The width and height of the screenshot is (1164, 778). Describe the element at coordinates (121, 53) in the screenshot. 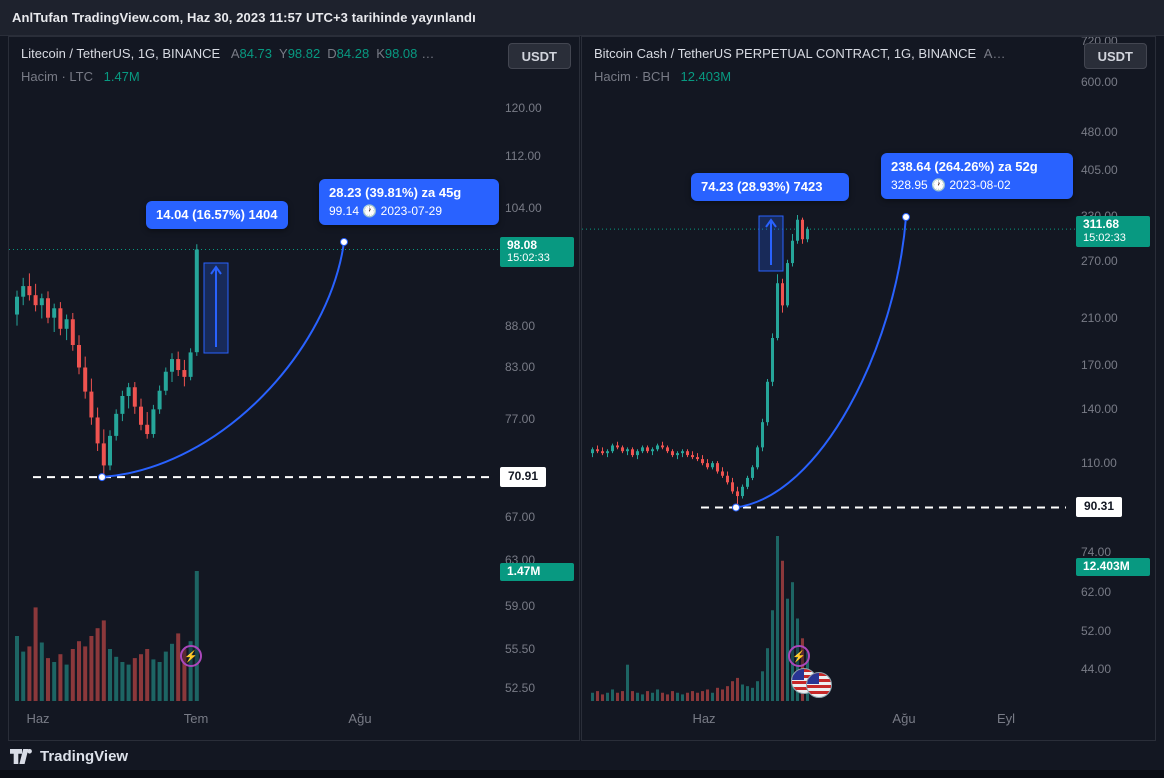

I see `symbol-title: Litecoin / TetherUS, 1G, BINANCE` at that location.